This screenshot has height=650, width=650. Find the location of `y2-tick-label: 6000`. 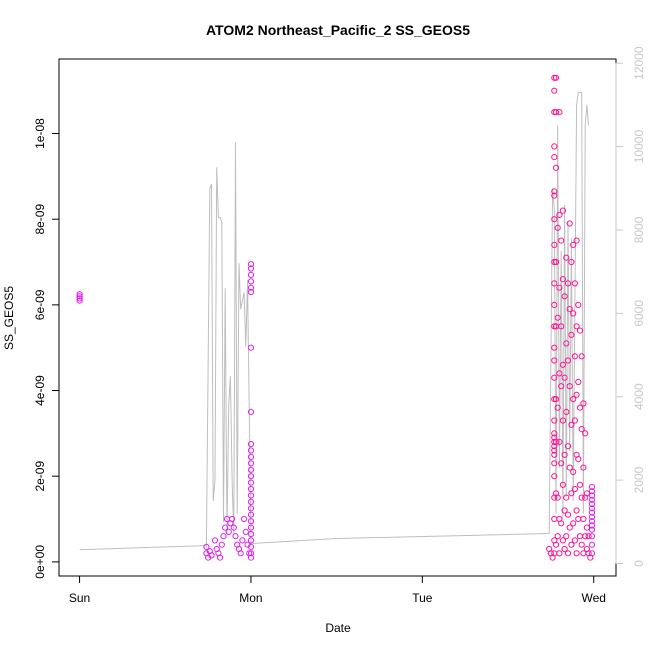

y2-tick-label: 6000 is located at coordinates (639, 313).